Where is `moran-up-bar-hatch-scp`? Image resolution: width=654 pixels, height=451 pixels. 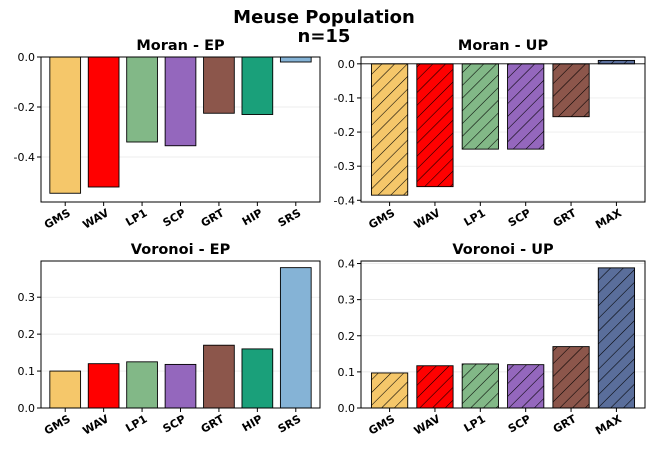
moran-up-bar-hatch-scp is located at coordinates (525, 106).